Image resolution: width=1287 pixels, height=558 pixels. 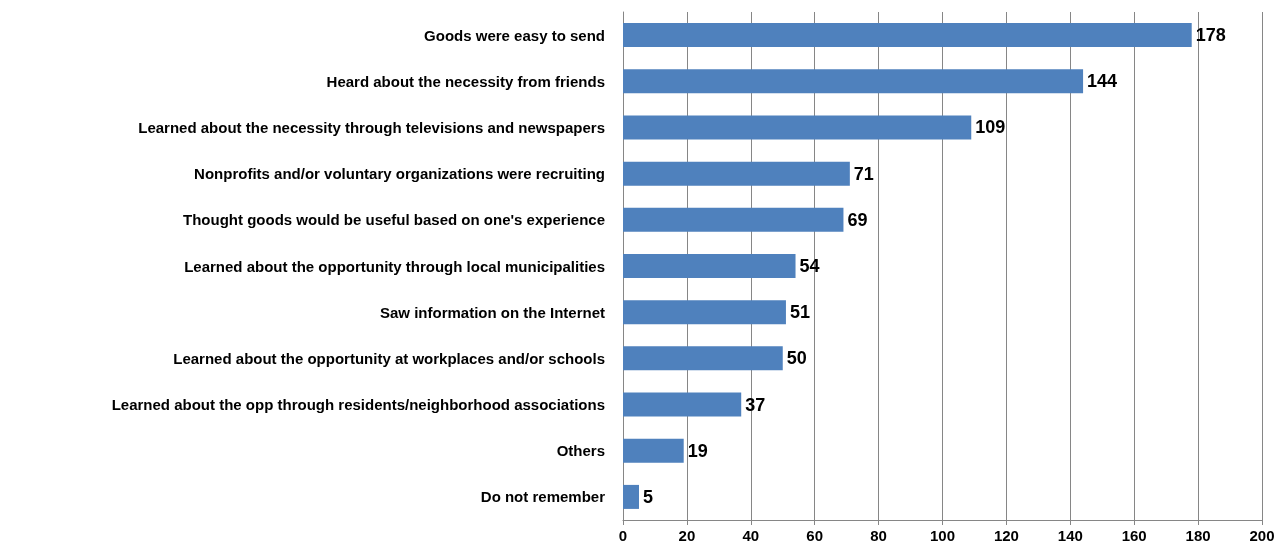 What do you see at coordinates (799, 312) in the screenshot?
I see `data-label: 51` at bounding box center [799, 312].